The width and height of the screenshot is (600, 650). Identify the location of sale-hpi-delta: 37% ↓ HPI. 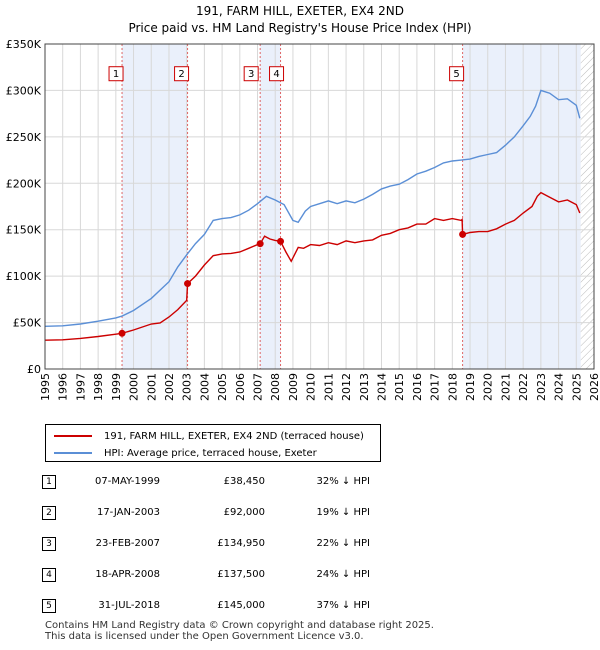
(343, 605).